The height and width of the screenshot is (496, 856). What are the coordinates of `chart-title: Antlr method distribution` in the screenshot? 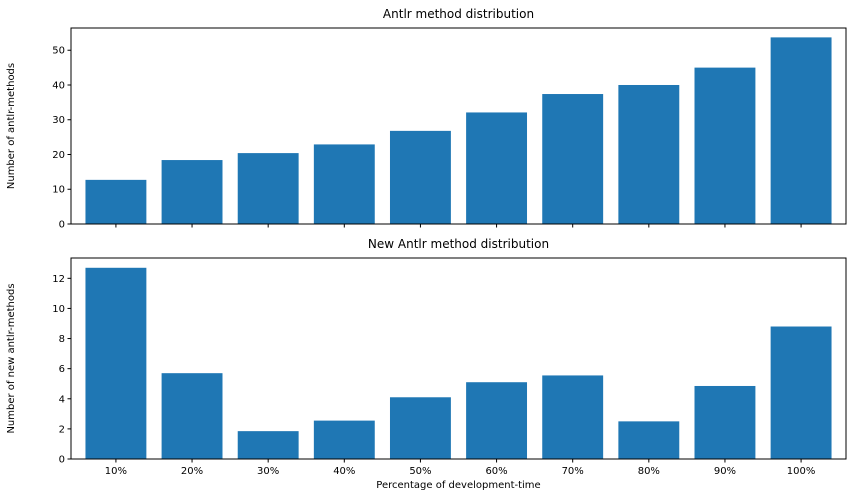 It's located at (458, 14).